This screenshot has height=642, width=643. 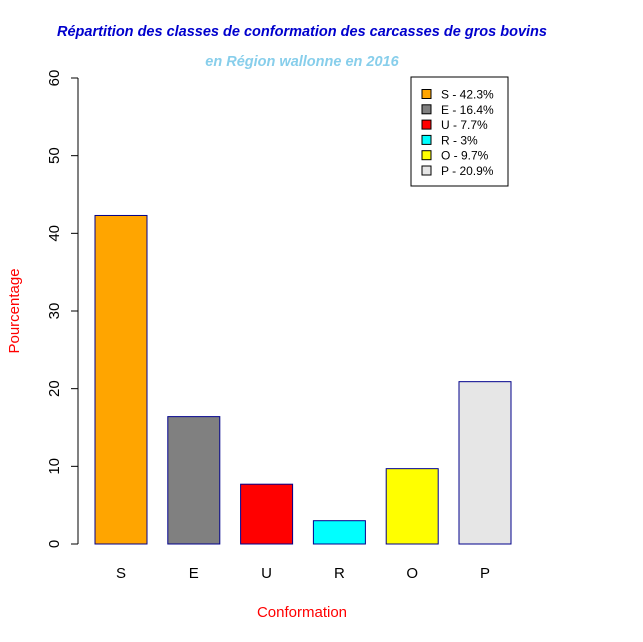 I want to click on y-tick-label: 40, so click(x=54, y=233).